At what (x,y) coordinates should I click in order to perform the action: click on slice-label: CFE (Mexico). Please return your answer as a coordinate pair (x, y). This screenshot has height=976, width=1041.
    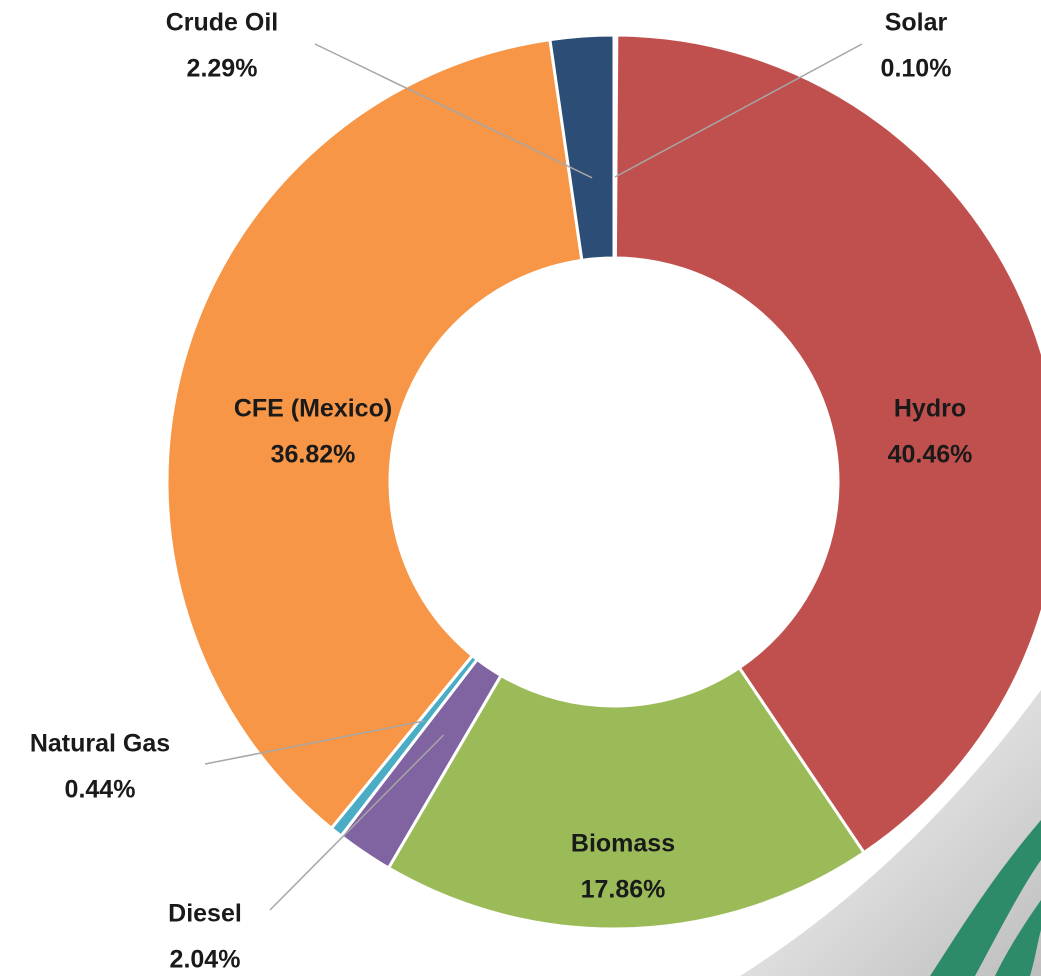
    Looking at the image, I should click on (313, 409).